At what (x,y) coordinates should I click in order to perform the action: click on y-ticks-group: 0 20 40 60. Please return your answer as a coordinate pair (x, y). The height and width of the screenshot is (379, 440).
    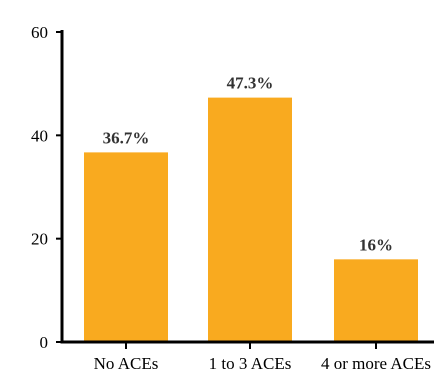
    Looking at the image, I should click on (46, 187).